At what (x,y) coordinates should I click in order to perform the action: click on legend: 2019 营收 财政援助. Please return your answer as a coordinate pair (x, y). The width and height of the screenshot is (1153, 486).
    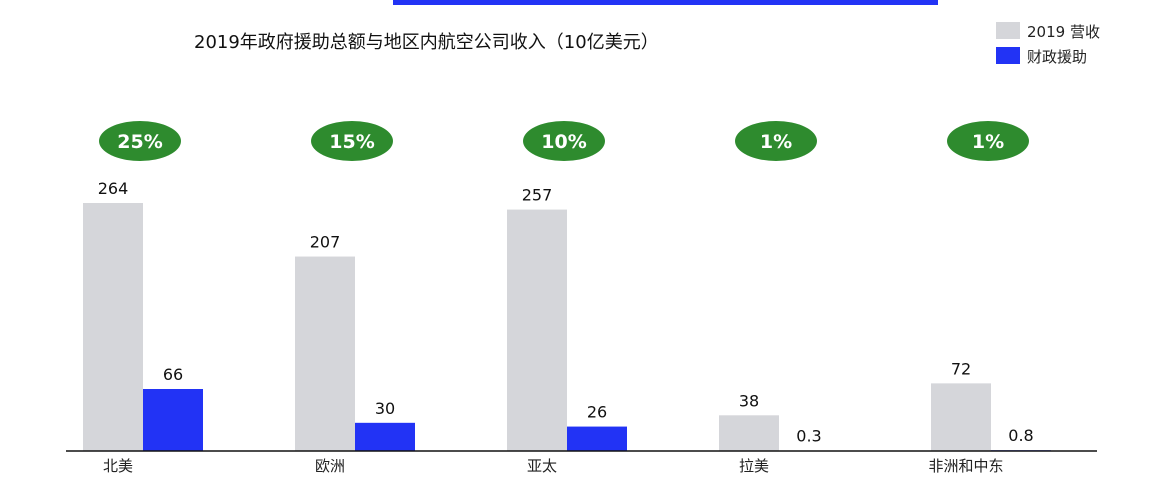
    Looking at the image, I should click on (1048, 44).